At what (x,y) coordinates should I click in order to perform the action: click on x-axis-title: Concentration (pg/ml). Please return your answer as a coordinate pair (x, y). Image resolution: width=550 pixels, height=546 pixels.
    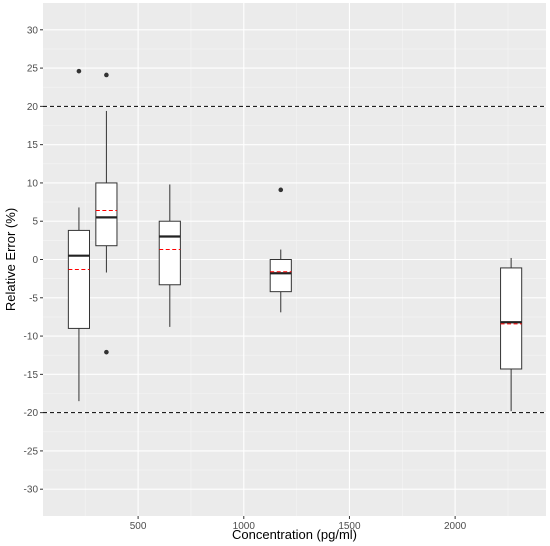
    Looking at the image, I should click on (294, 534).